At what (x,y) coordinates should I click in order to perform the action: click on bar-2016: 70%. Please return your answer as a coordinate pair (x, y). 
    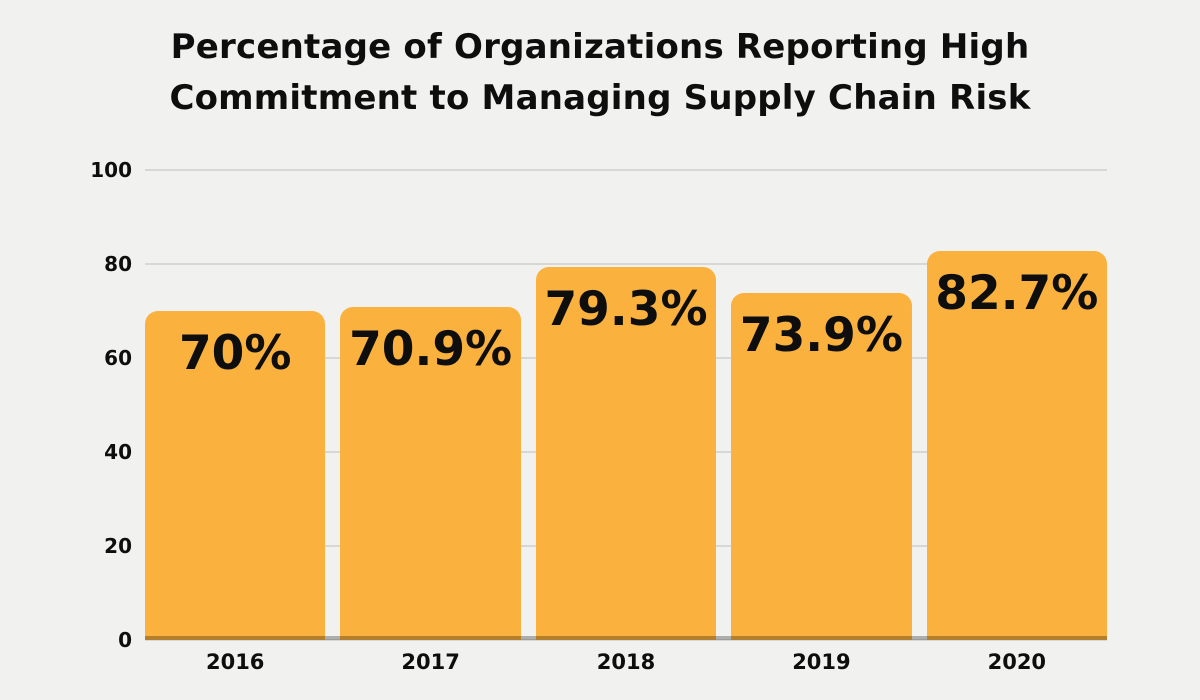
    Looking at the image, I should click on (235, 475).